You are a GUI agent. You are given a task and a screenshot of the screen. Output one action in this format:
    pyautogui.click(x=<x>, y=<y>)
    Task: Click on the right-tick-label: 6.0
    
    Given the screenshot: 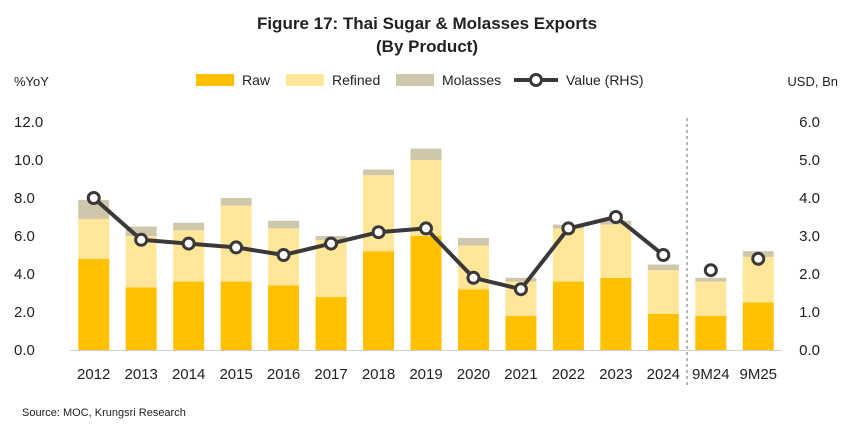 What is the action you would take?
    pyautogui.click(x=809, y=122)
    